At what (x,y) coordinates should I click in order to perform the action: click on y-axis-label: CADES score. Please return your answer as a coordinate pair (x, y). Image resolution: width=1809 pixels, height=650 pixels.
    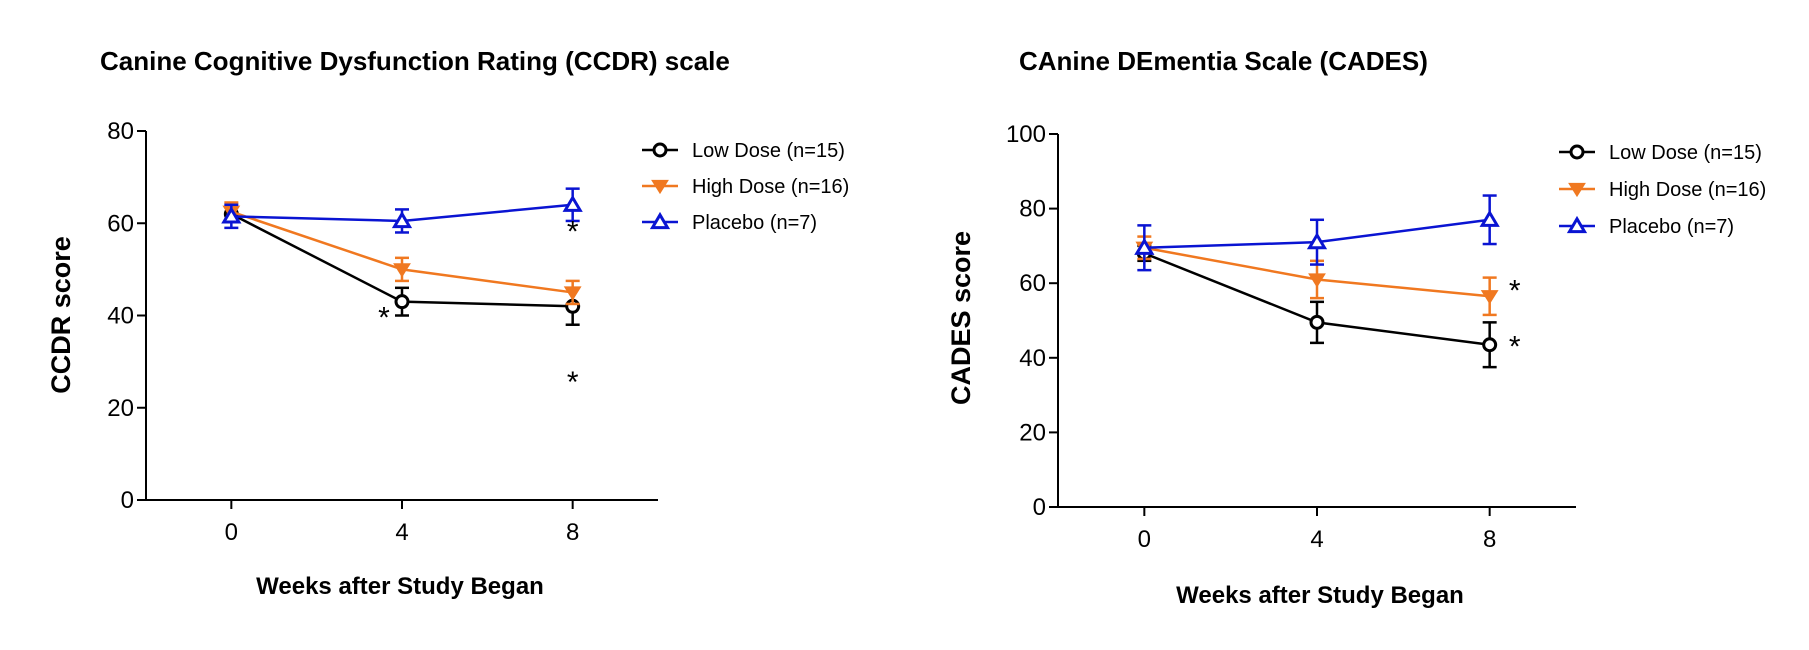
    Looking at the image, I should click on (961, 318).